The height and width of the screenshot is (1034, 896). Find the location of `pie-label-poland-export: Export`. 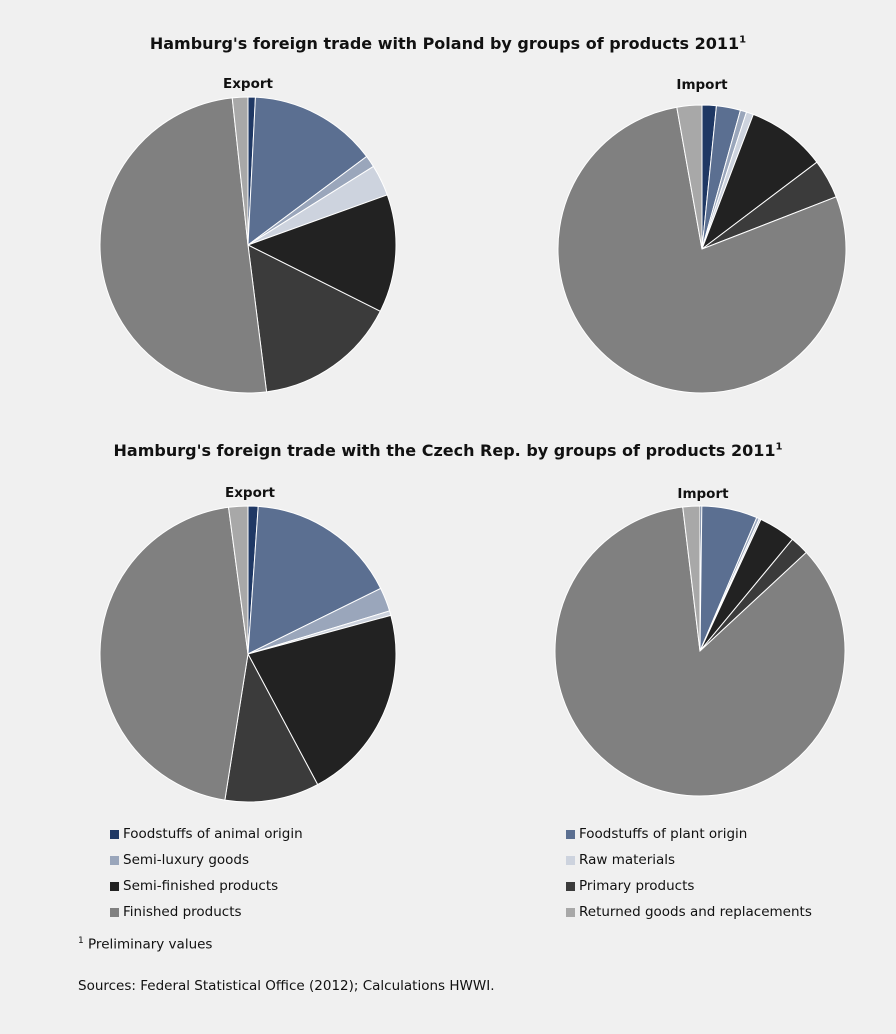

pie-label-poland-export: Export is located at coordinates (248, 84).